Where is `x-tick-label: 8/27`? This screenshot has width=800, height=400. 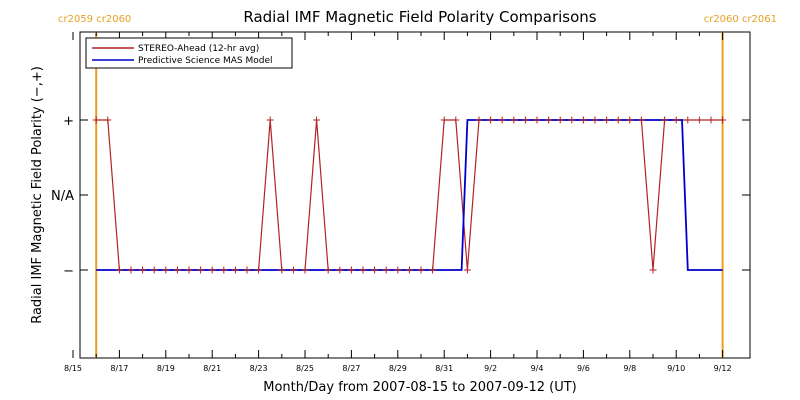 x-tick-label: 8/27 is located at coordinates (351, 368).